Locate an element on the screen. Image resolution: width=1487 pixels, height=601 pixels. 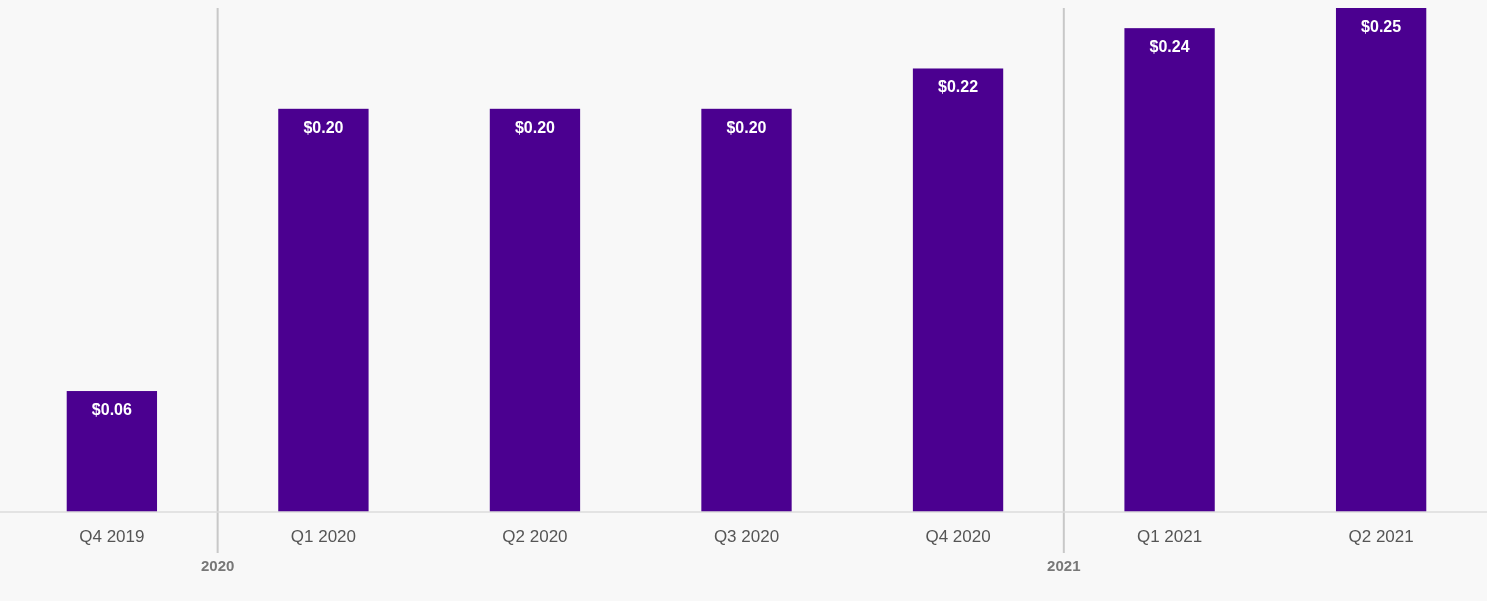
x-tick-label: Q2 2021 is located at coordinates (1381, 536).